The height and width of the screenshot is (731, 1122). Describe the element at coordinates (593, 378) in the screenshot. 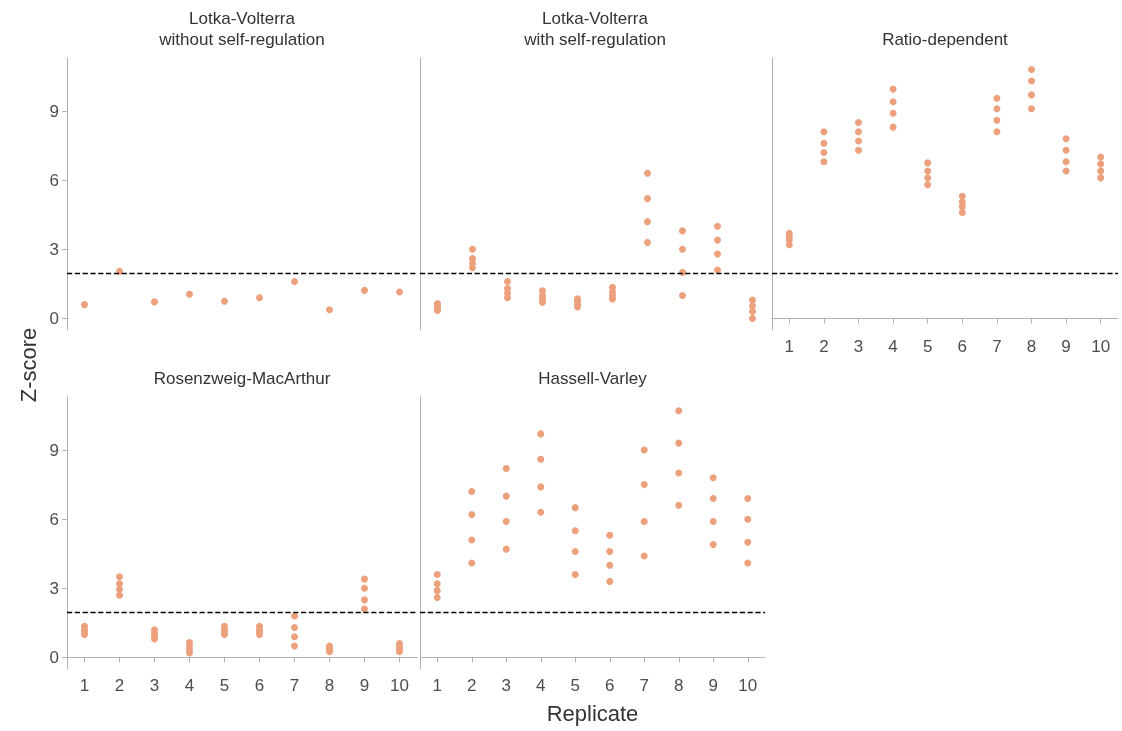

I see `chart-title: Hassell-Varley` at that location.